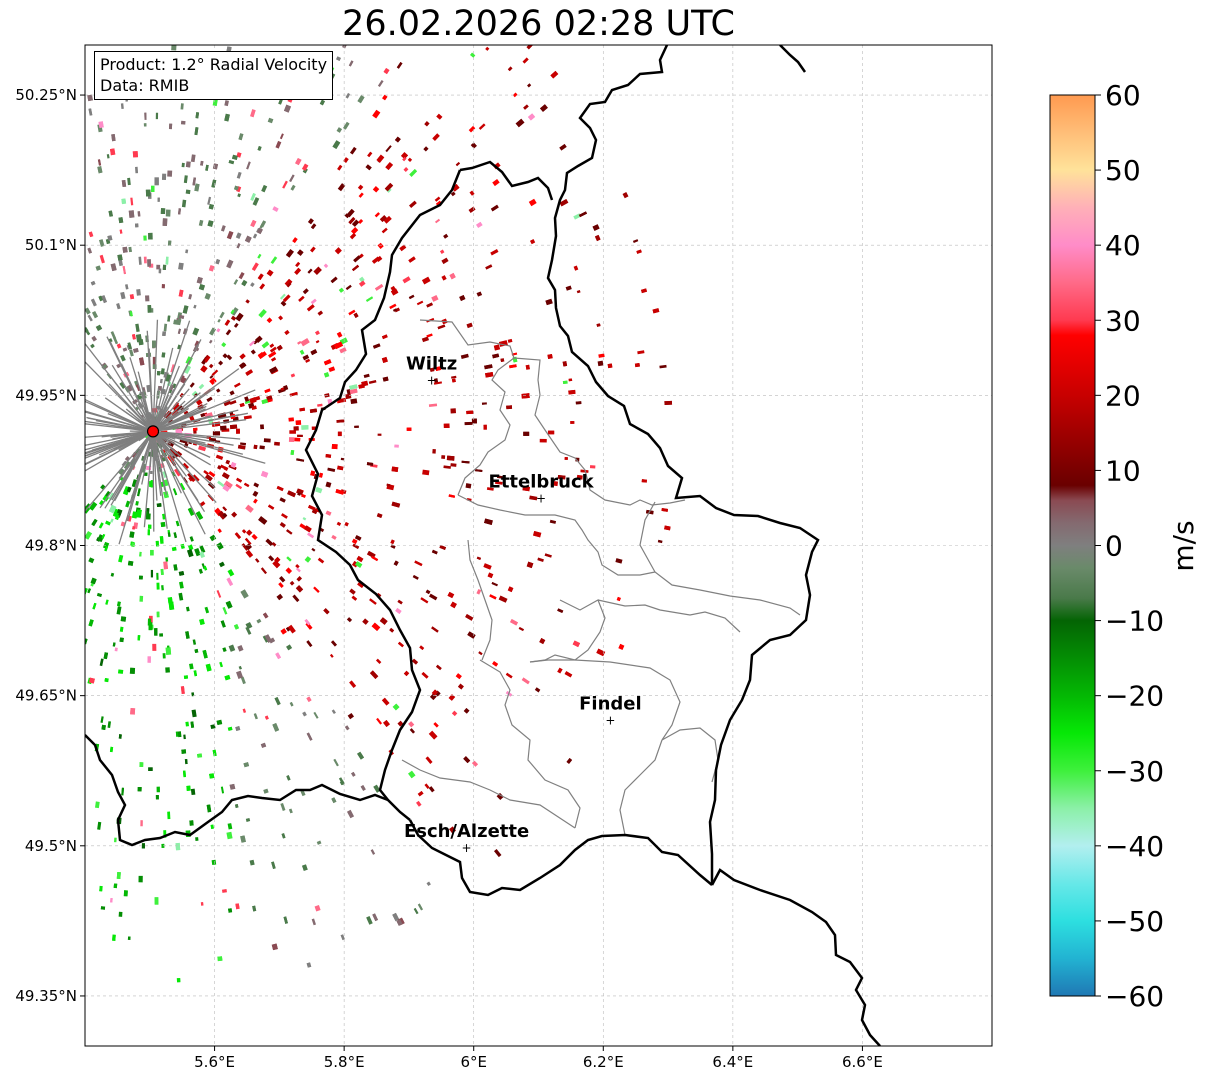 The height and width of the screenshot is (1081, 1207). What do you see at coordinates (541, 498) in the screenshot?
I see `city-marker: +` at bounding box center [541, 498].